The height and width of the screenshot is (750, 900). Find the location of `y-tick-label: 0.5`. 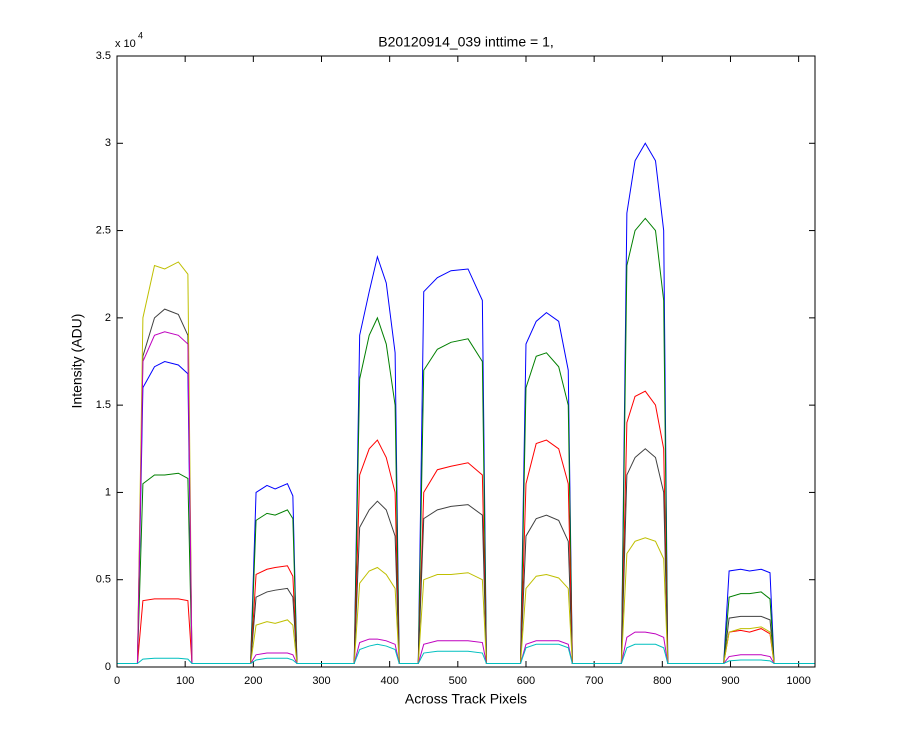

y-tick-label: 0.5 is located at coordinates (103, 580).